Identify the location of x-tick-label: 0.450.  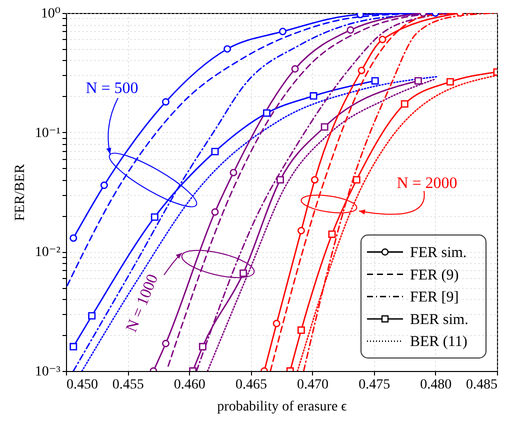
(82, 385).